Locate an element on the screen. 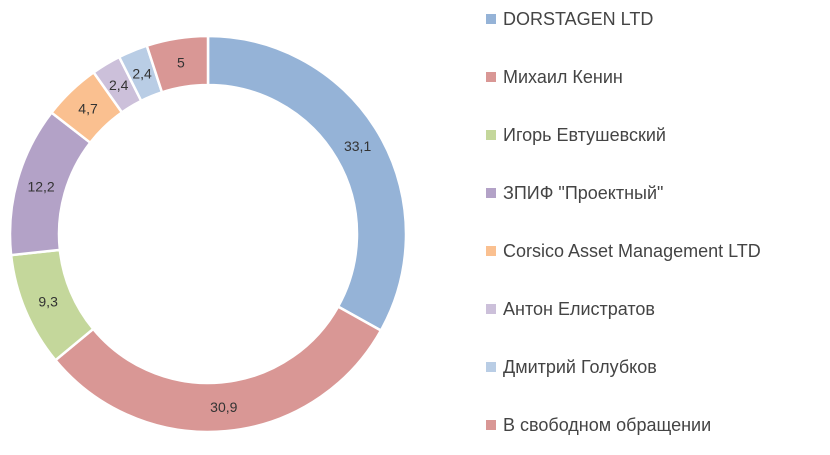 This screenshot has height=455, width=830. legend-item: ЗПИФ "Проектный" is located at coordinates (574, 193).